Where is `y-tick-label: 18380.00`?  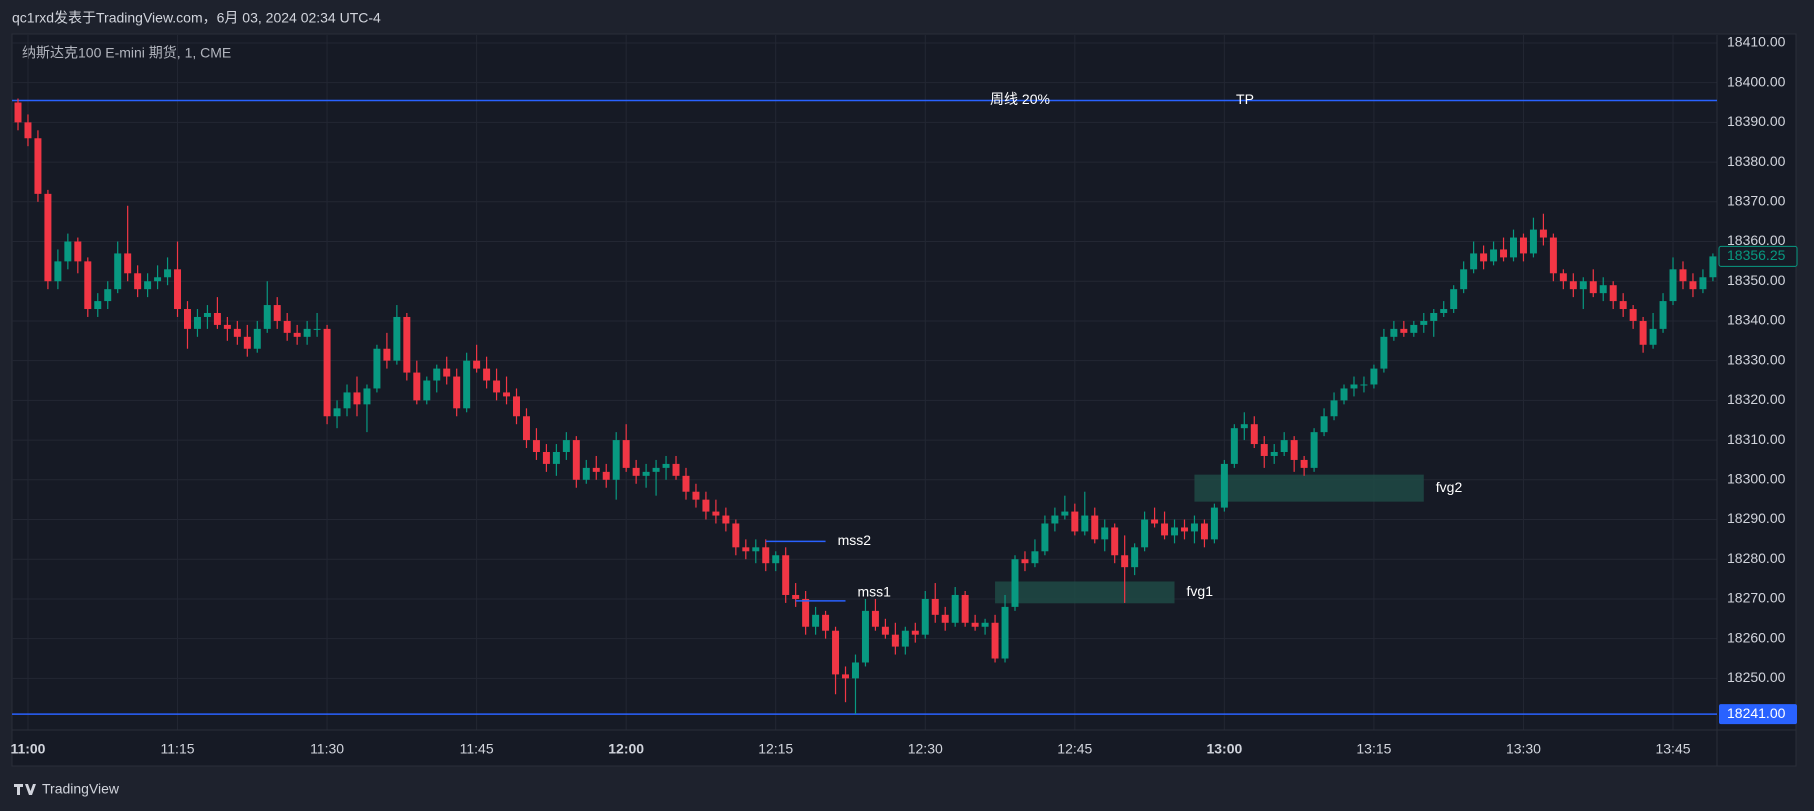
y-tick-label: 18380.00 is located at coordinates (1756, 161).